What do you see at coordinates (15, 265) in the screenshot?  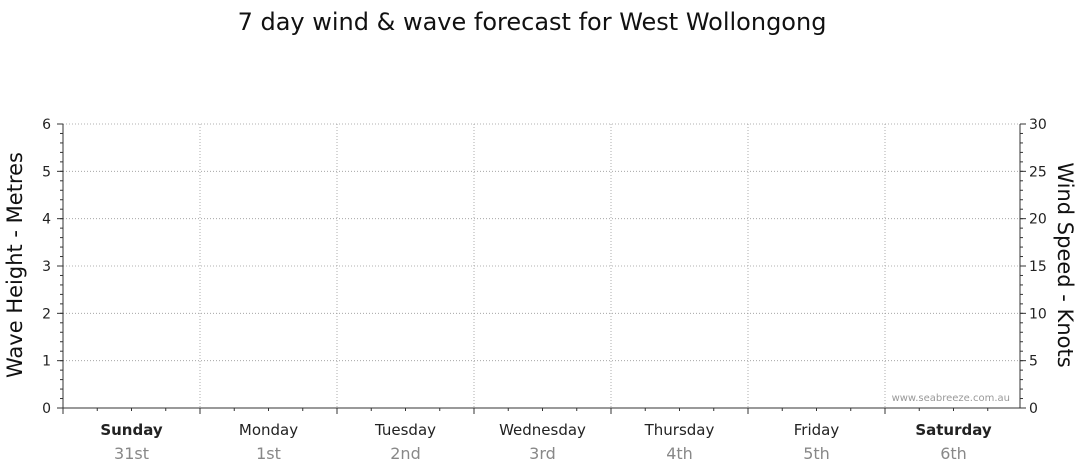 I see `left-axis-title: Wave Height - Metres` at bounding box center [15, 265].